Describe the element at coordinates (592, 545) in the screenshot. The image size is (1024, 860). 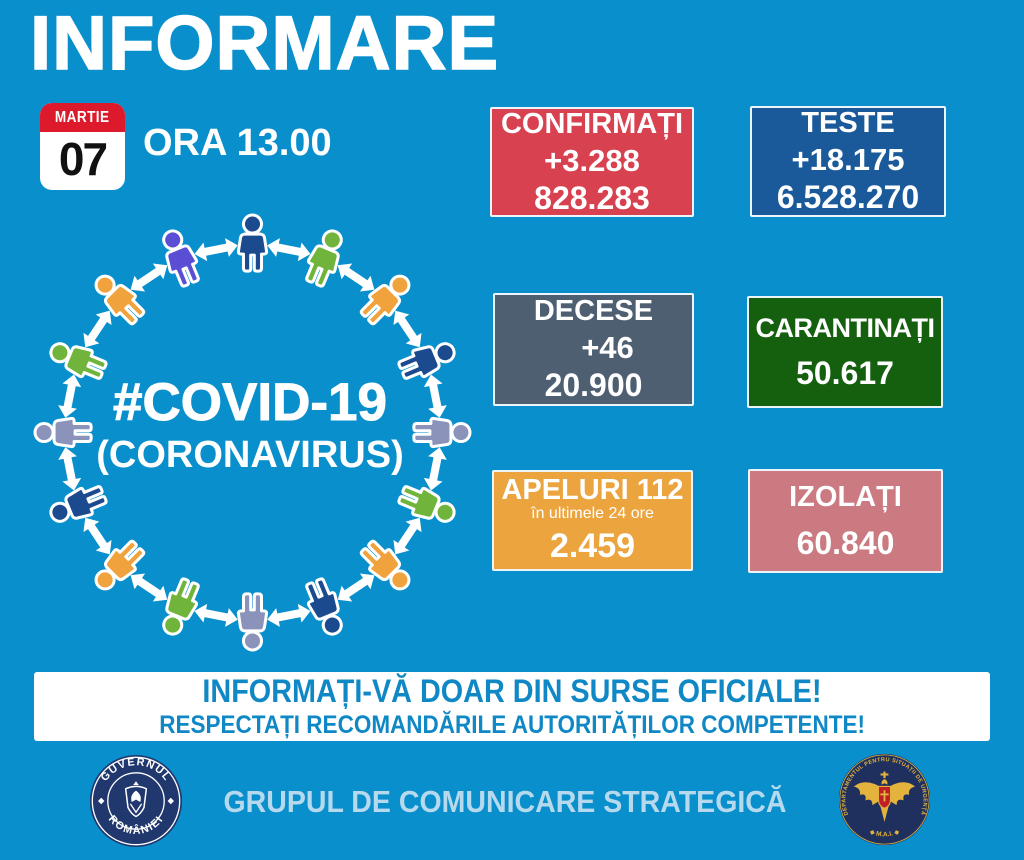
I see `calls-total: 2.459` at that location.